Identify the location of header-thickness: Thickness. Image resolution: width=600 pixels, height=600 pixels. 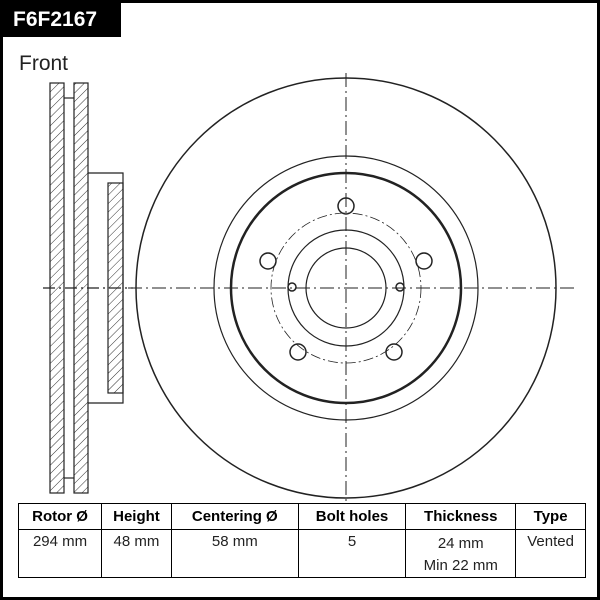
(461, 516).